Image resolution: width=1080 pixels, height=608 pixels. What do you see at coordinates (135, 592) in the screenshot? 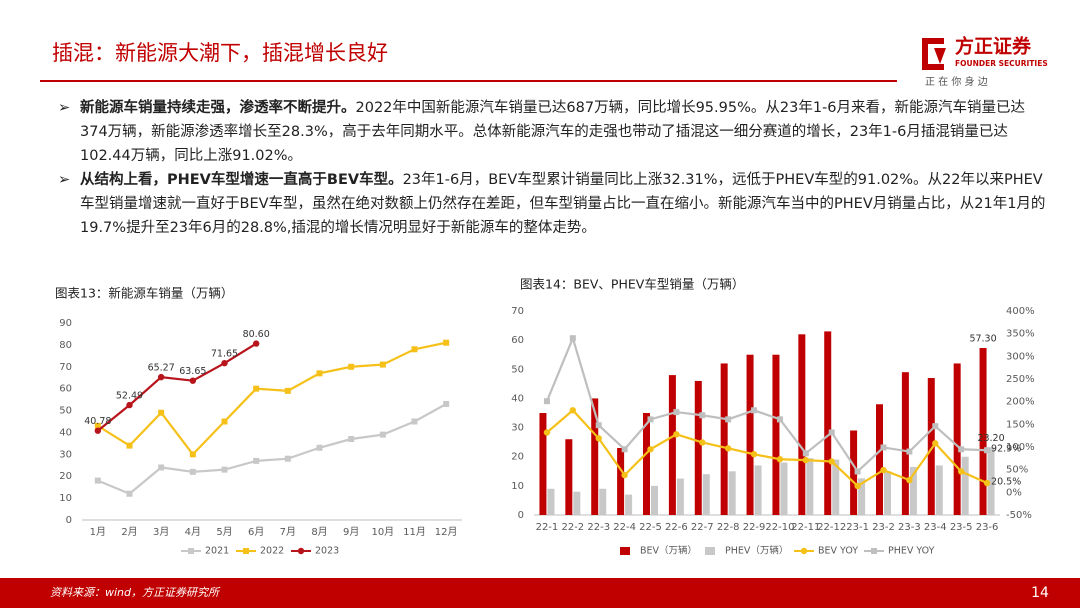
I see `source: 资料来源：wind，方正证券研究所` at bounding box center [135, 592].